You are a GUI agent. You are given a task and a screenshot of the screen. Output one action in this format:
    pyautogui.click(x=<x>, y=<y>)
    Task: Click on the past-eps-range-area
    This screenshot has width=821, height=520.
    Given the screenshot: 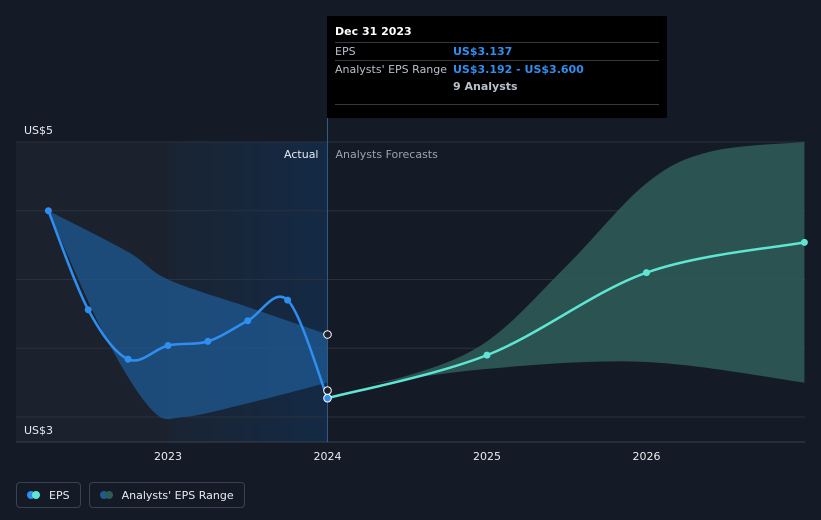 What is the action you would take?
    pyautogui.click(x=188, y=315)
    